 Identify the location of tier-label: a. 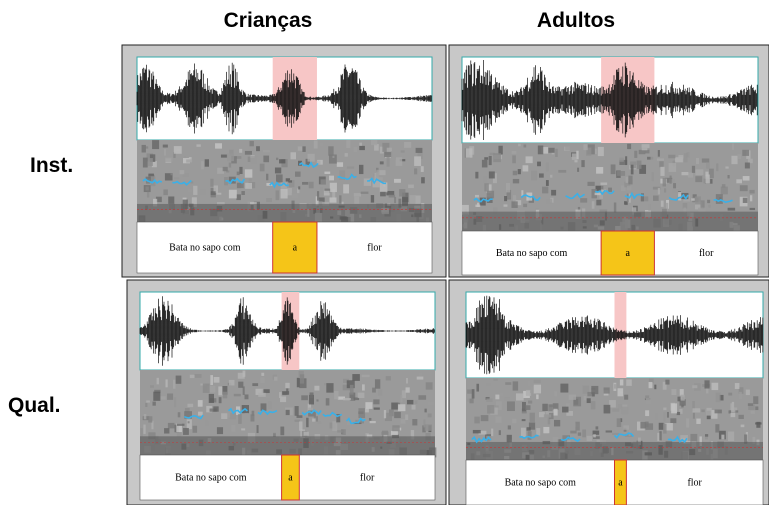
(290, 478).